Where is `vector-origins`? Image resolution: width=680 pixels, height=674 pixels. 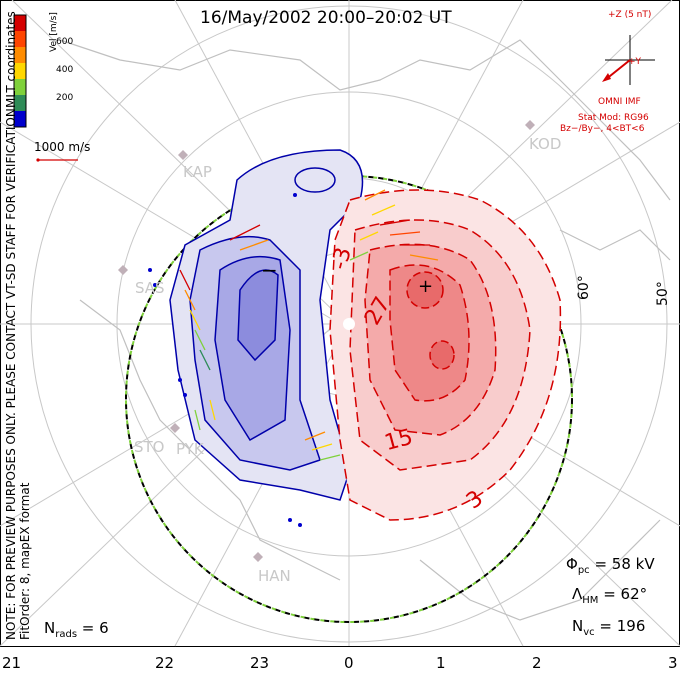
vector-origins is located at coordinates (225, 360).